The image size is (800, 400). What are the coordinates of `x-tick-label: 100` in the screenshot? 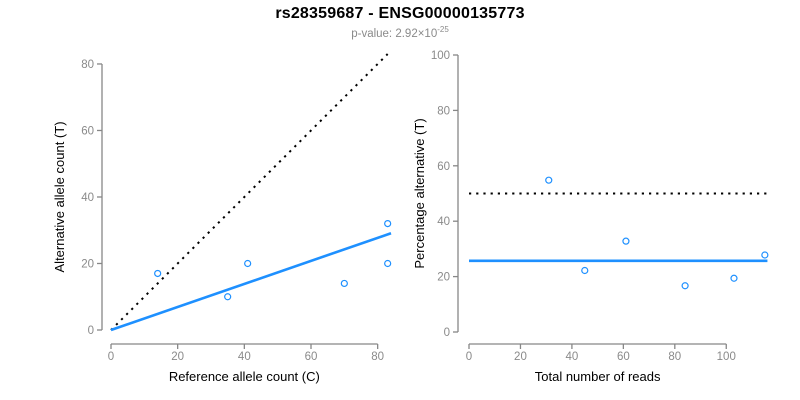 It's located at (726, 357).